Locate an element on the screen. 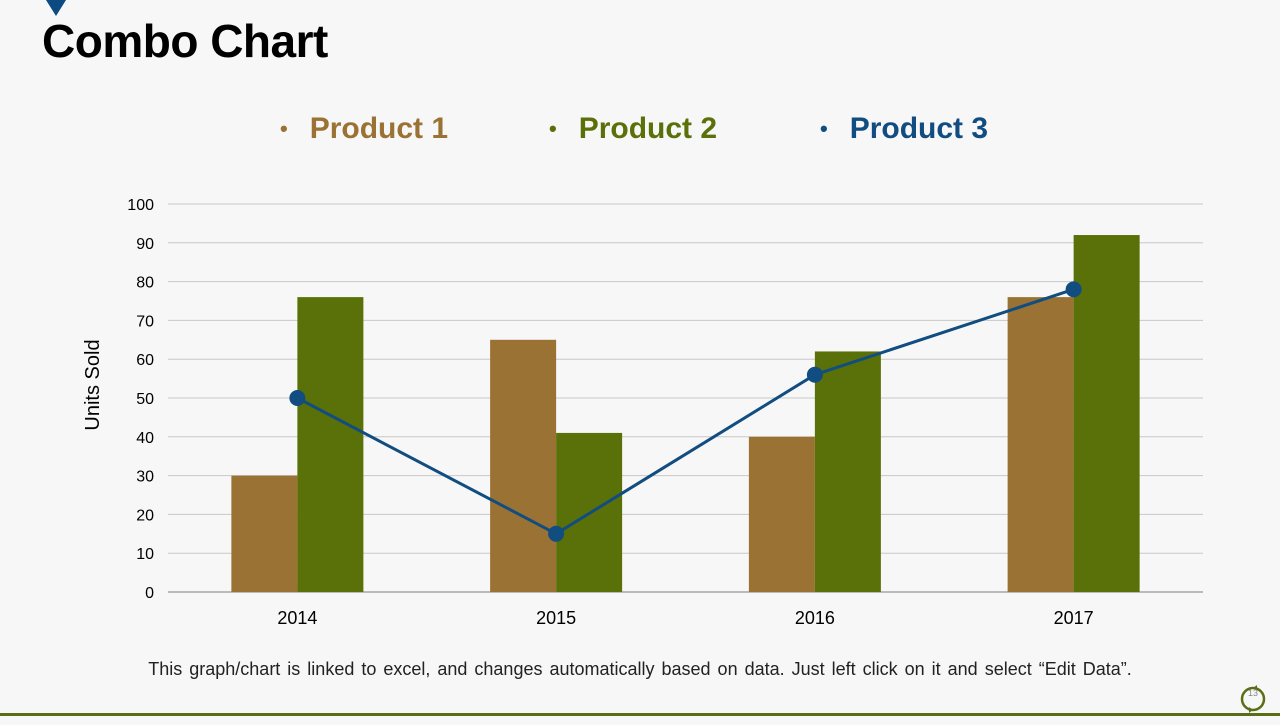  legend-label: Product 1 is located at coordinates (379, 128).